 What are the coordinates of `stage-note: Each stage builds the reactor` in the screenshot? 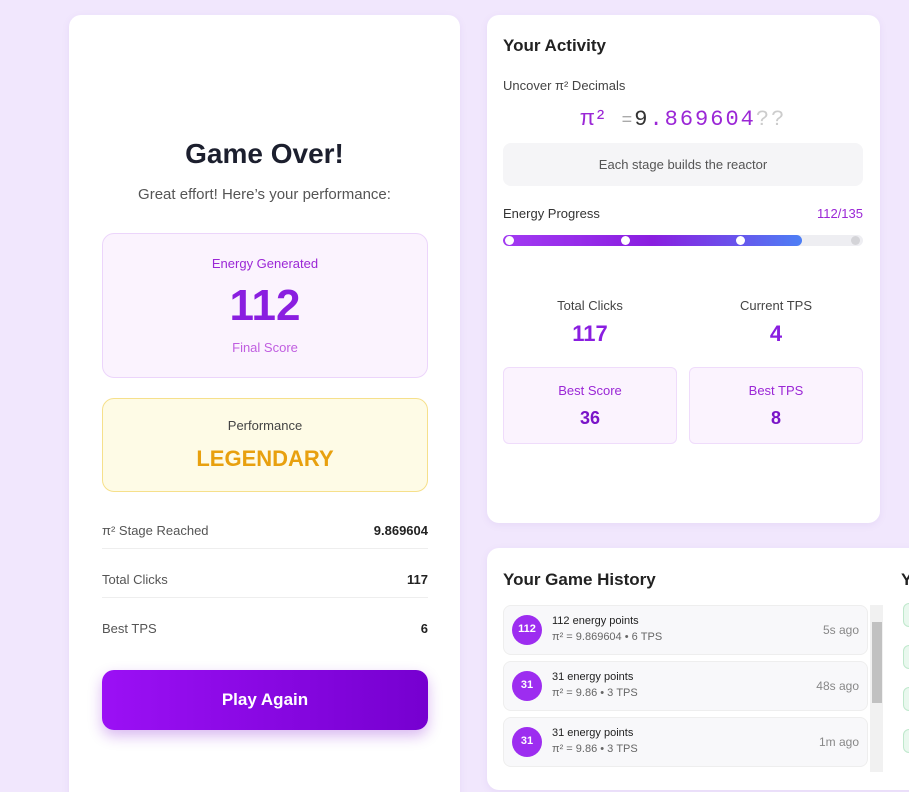 It's located at (683, 164).